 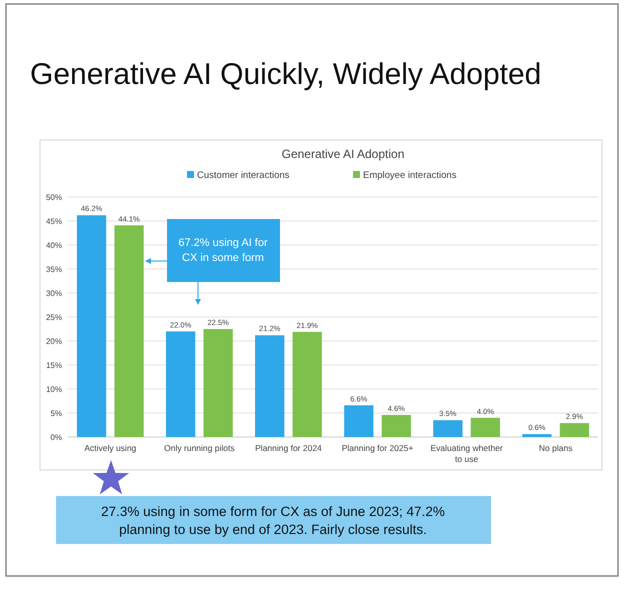 What do you see at coordinates (54, 317) in the screenshot?
I see `y-tick-label: 25%` at bounding box center [54, 317].